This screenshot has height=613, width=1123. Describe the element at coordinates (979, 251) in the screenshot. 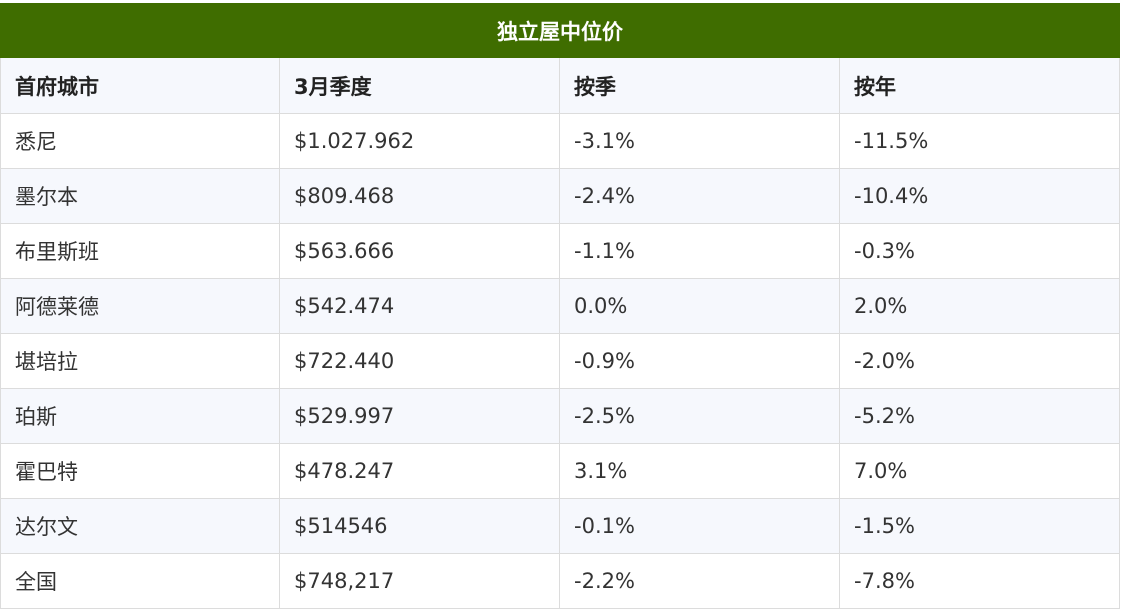

I see `yoy-cell: -0.3%` at that location.